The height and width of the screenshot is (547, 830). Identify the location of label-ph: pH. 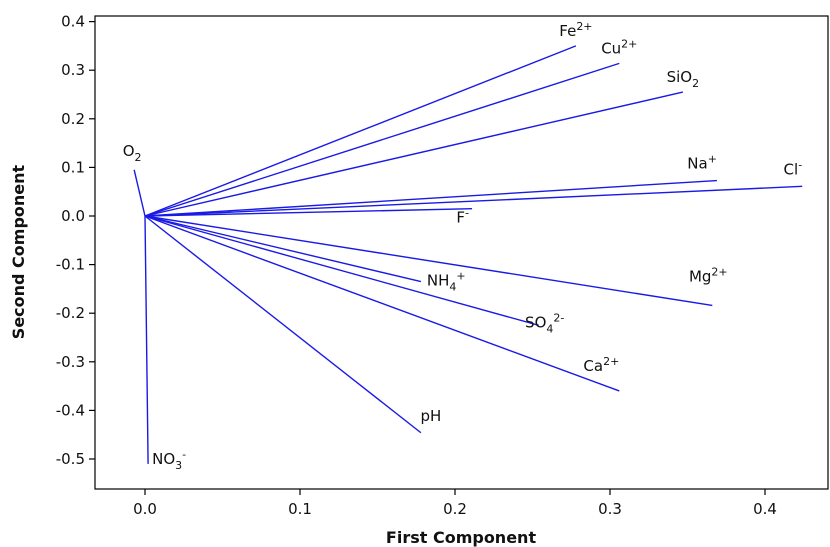
(430, 416).